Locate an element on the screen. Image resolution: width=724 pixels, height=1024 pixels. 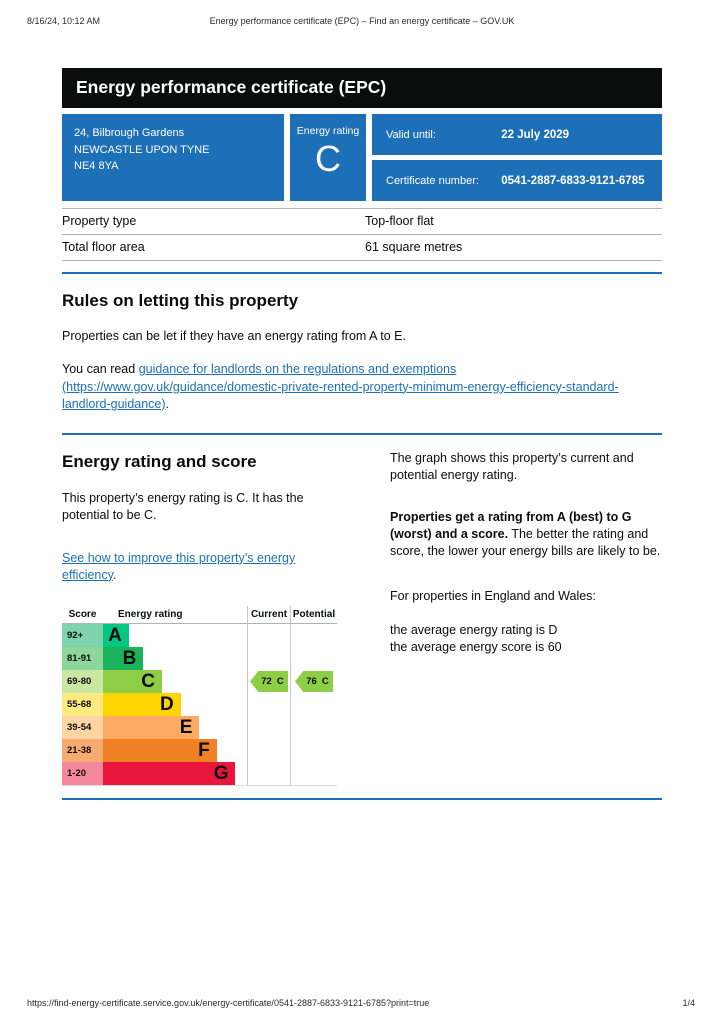
potential-rating-arrow: 76 C is located at coordinates (314, 681).